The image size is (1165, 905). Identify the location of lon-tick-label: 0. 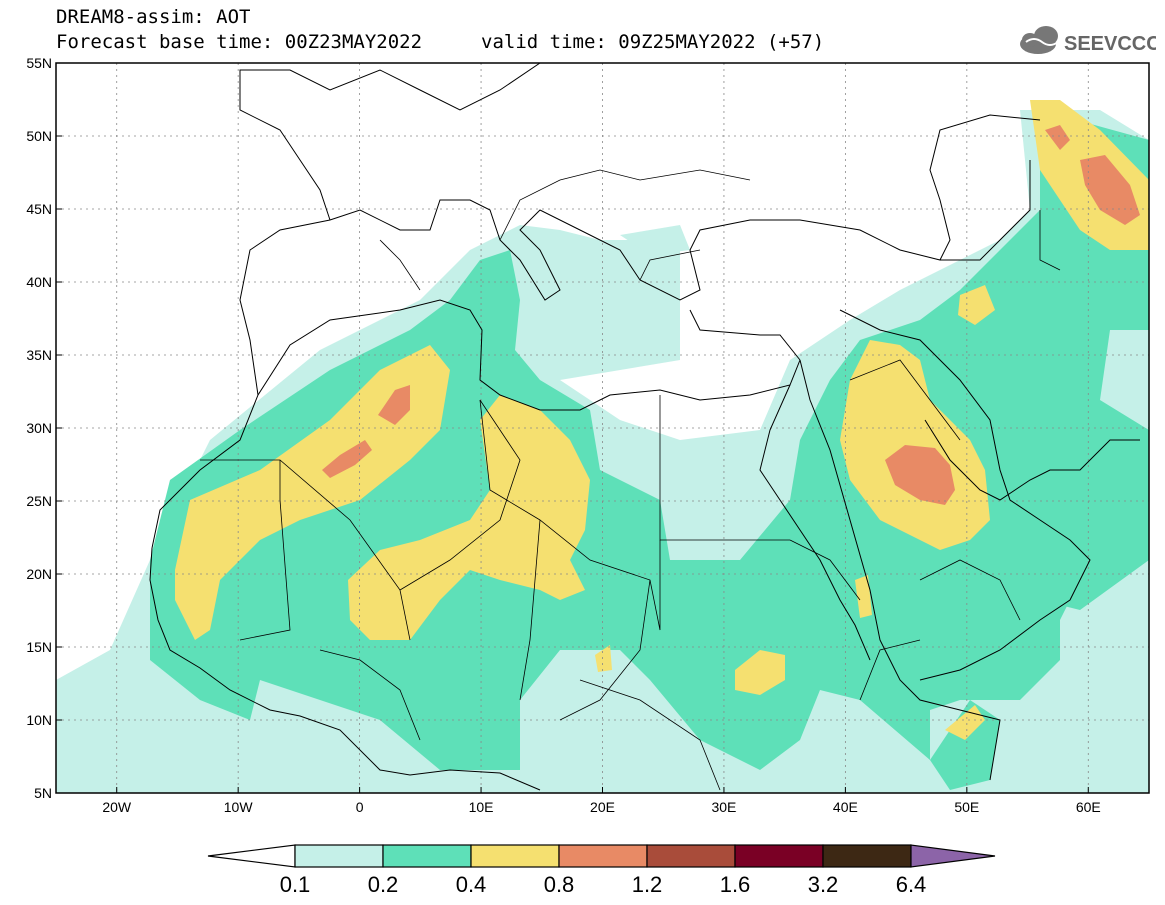
(360, 807).